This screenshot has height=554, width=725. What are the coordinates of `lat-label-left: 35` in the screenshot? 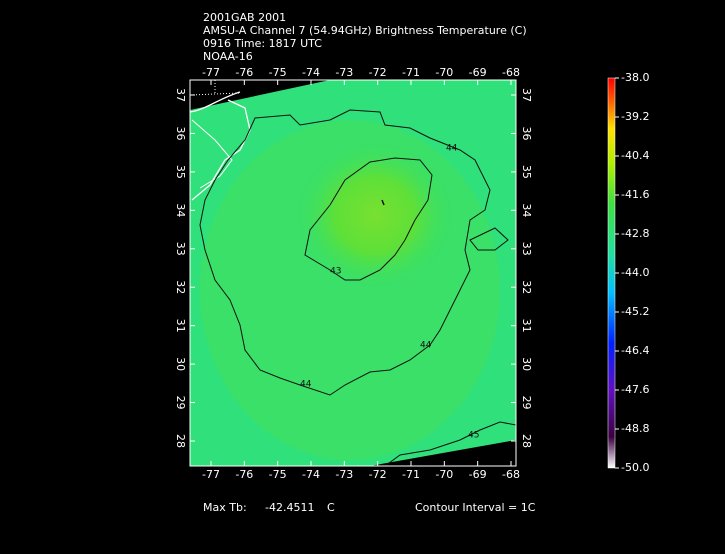 It's located at (180, 172).